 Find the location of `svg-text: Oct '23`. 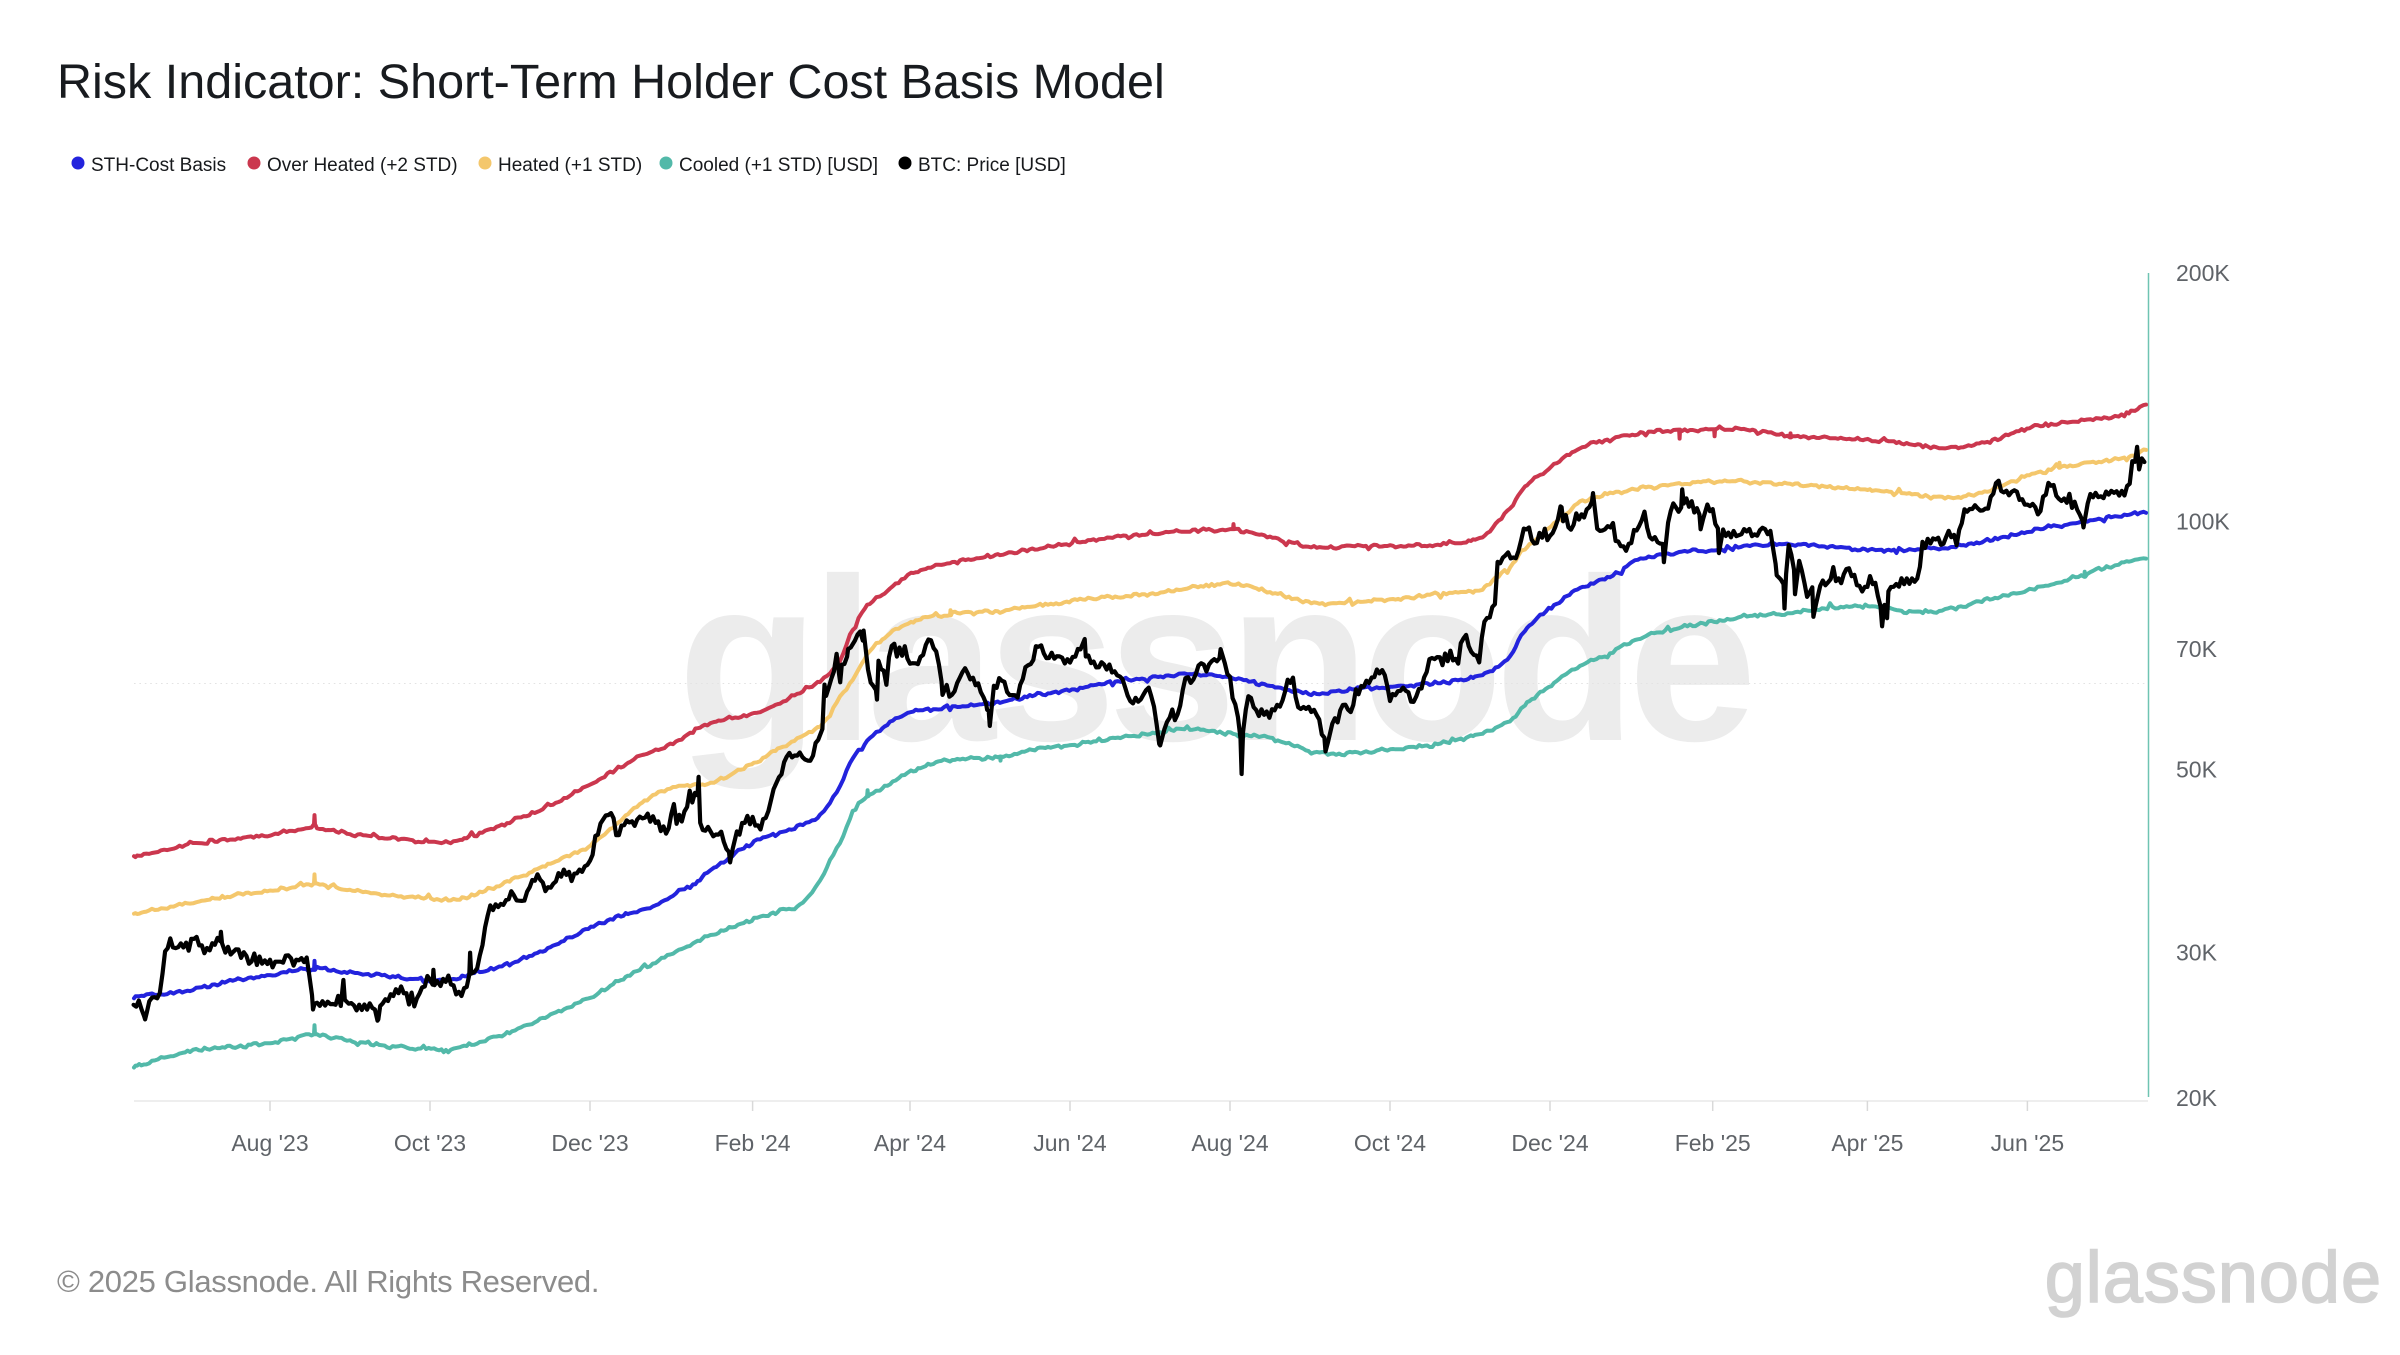

svg-text: Oct '23 is located at coordinates (430, 1143).